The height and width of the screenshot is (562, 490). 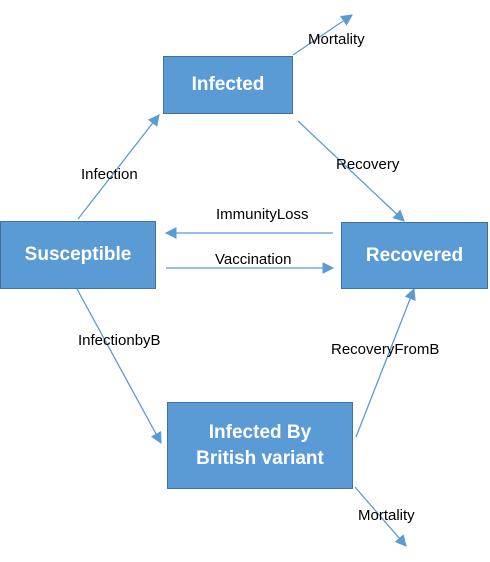 I want to click on infection-arrow, so click(x=118, y=167).